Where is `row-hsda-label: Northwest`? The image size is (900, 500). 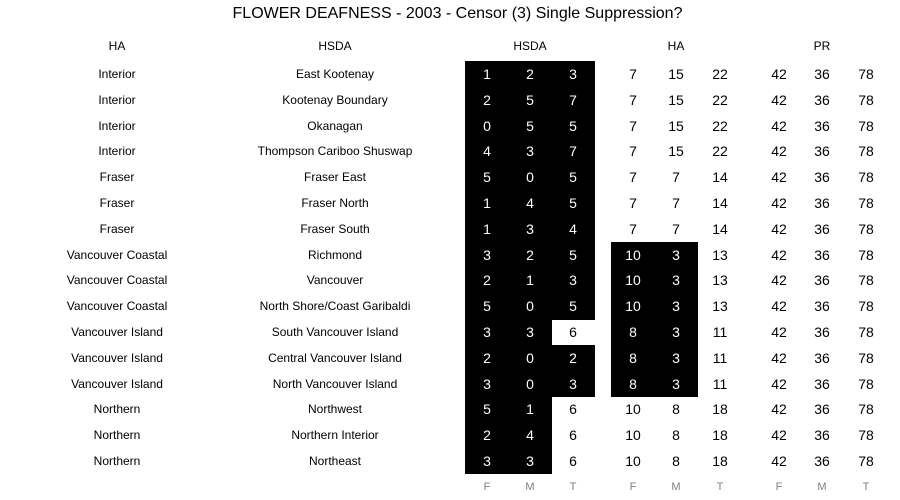
row-hsda-label: Northwest is located at coordinates (335, 409).